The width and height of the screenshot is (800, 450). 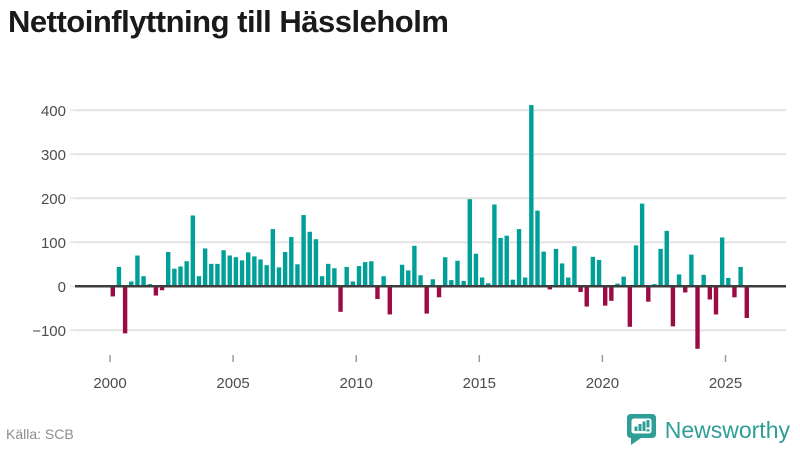 I want to click on x-axis-label: 2010, so click(x=356, y=383).